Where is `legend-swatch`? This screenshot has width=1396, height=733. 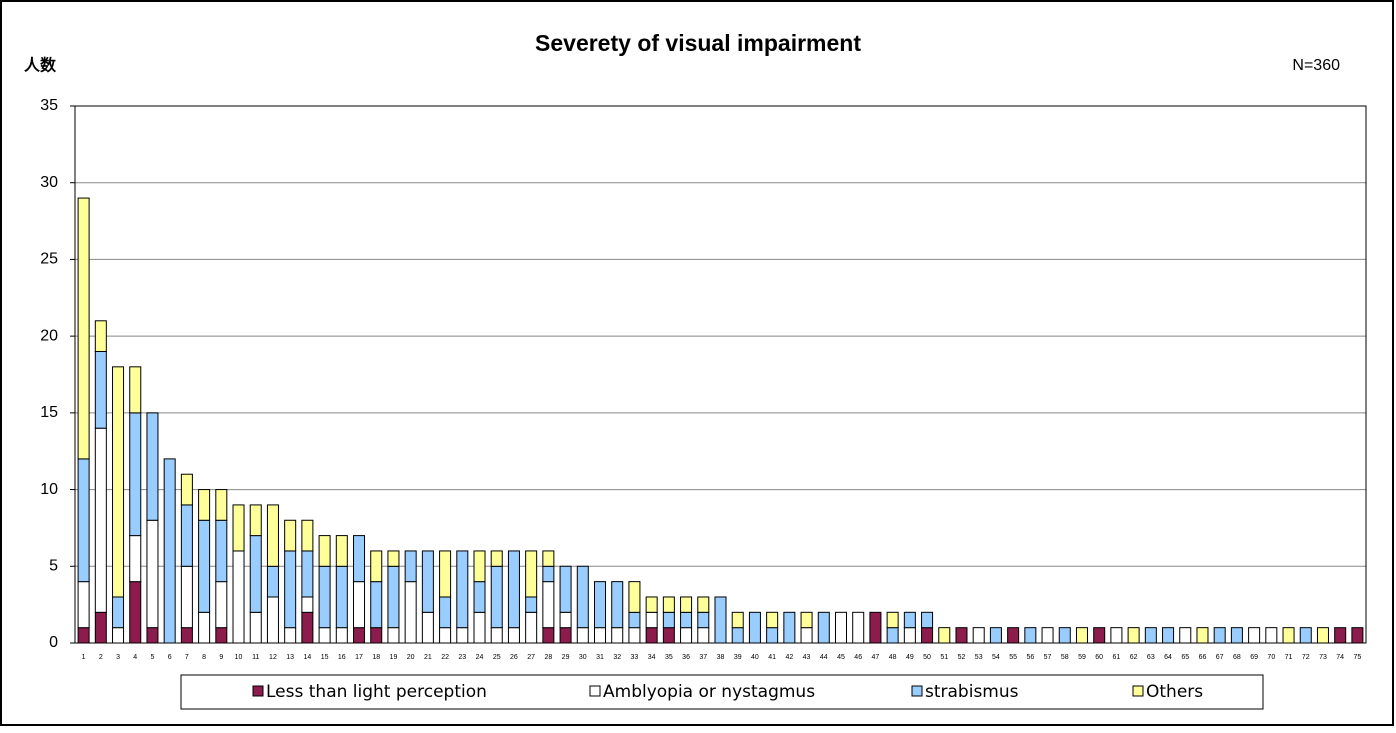 legend-swatch is located at coordinates (1138, 691).